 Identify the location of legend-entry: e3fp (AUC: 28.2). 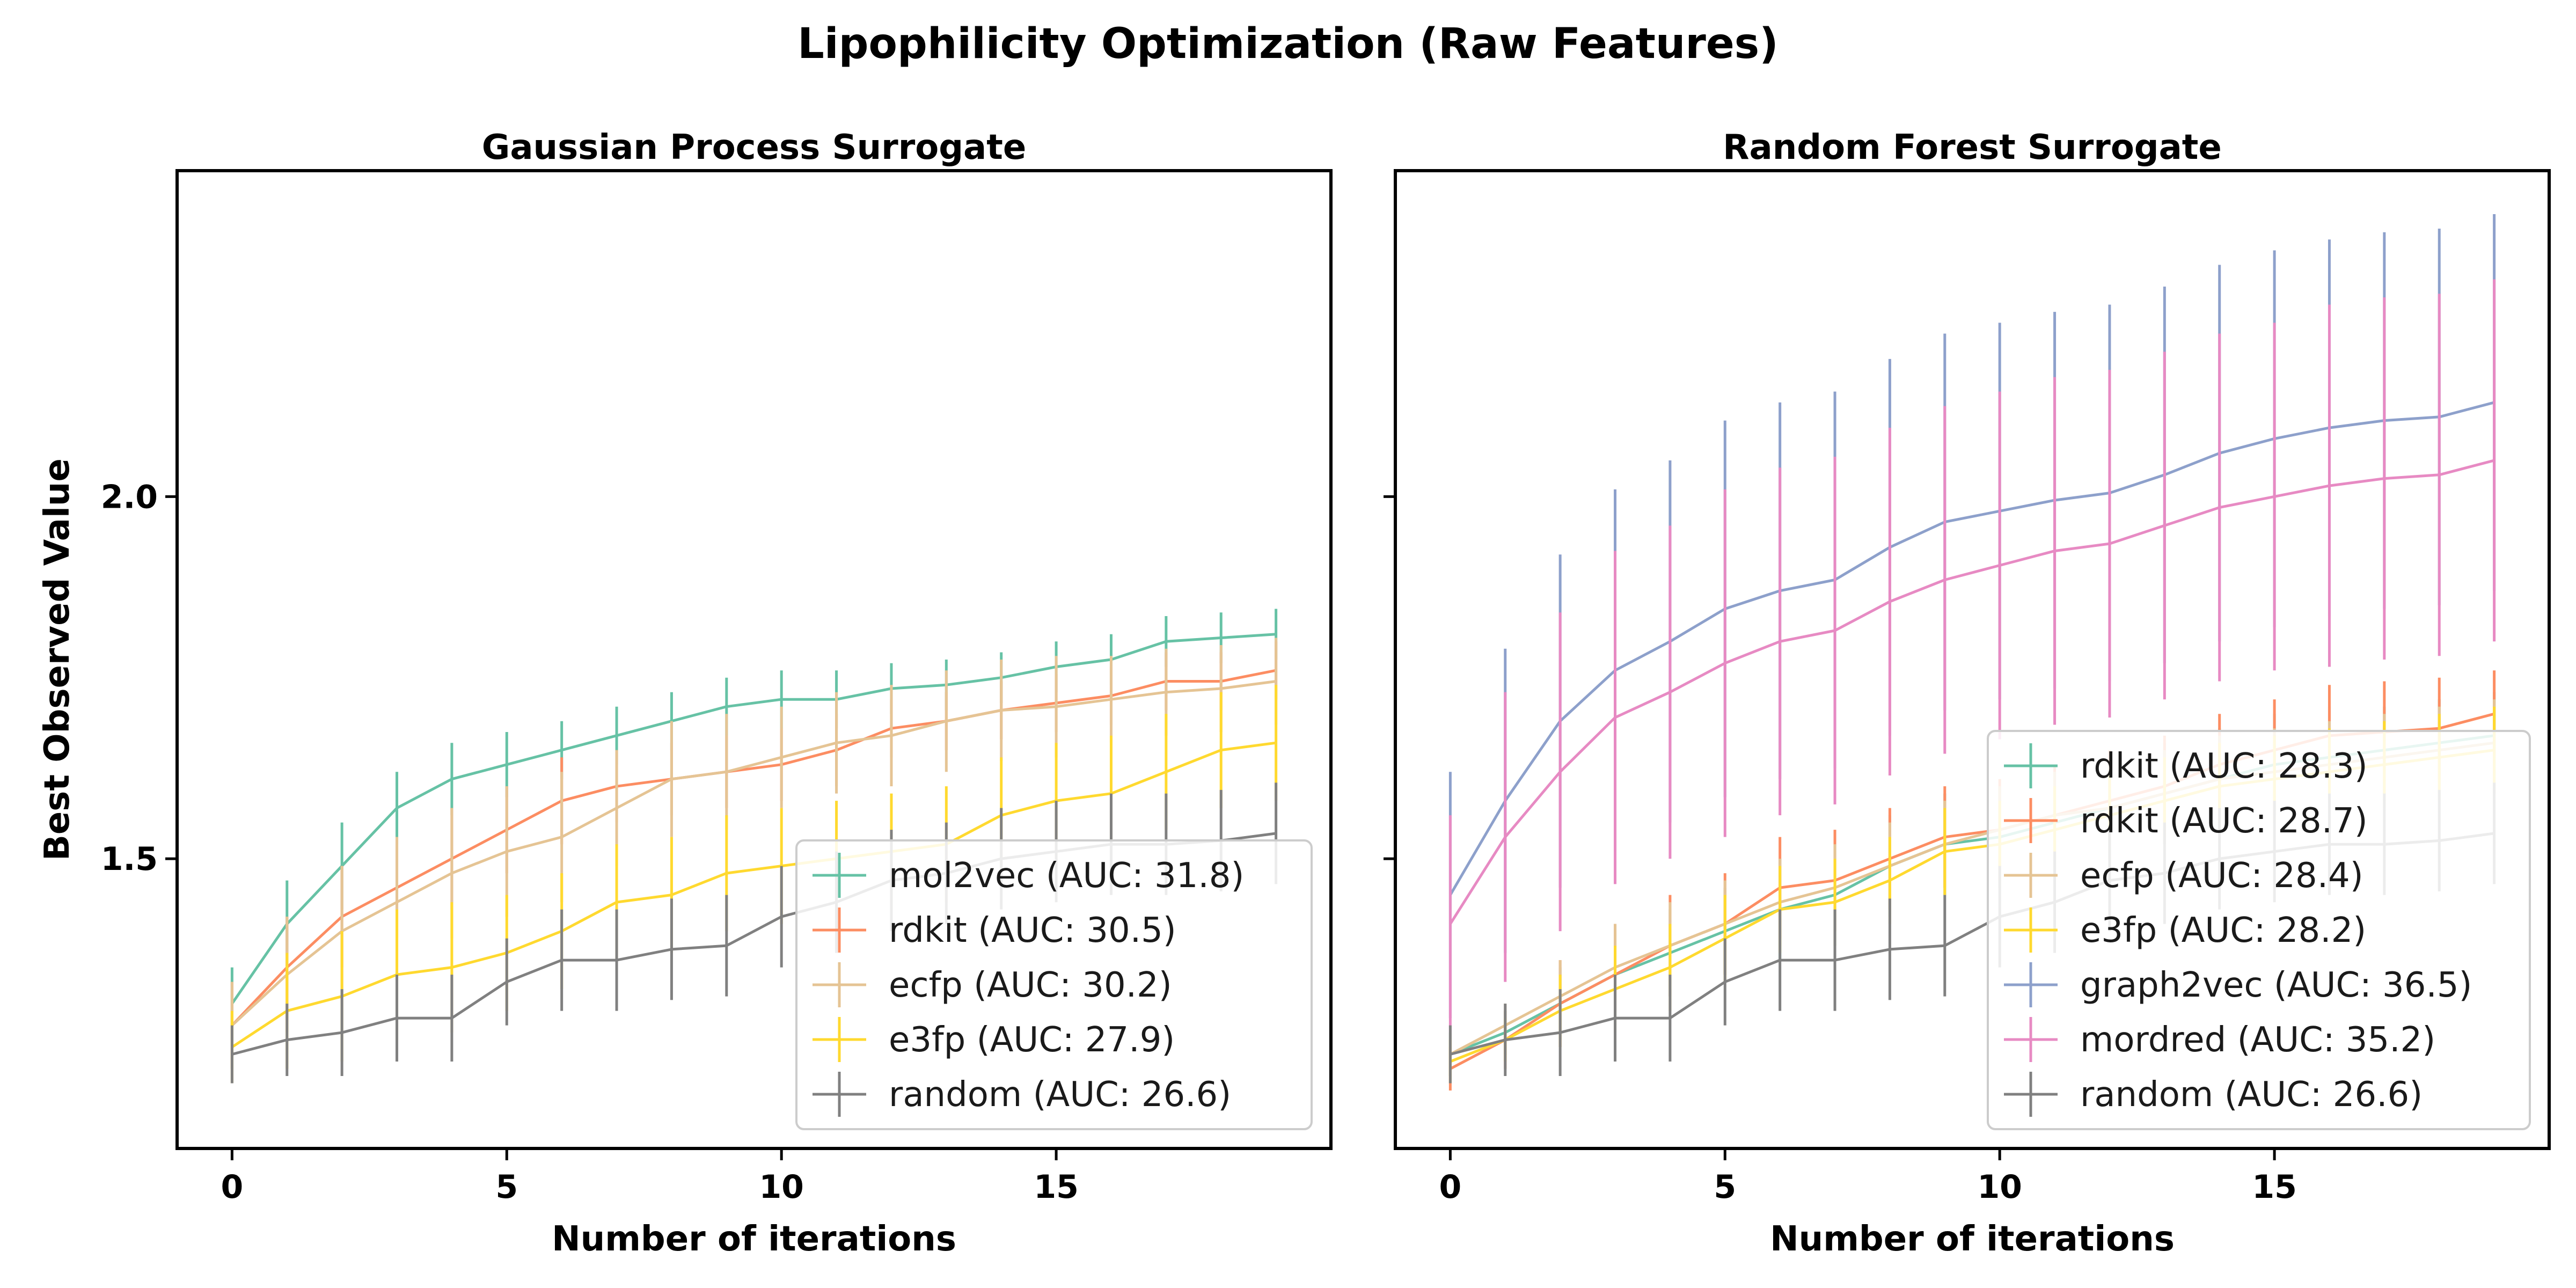
(2223, 930).